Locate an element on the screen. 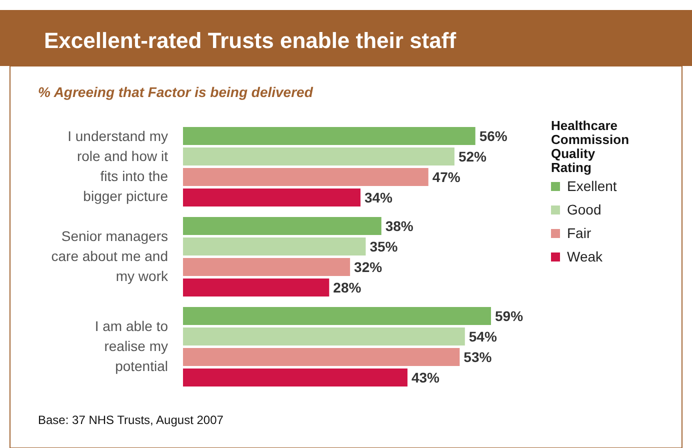 Image resolution: width=692 pixels, height=448 pixels. y-tick-label: I understand my role and how it fits into the bigger picture is located at coordinates (118, 166).